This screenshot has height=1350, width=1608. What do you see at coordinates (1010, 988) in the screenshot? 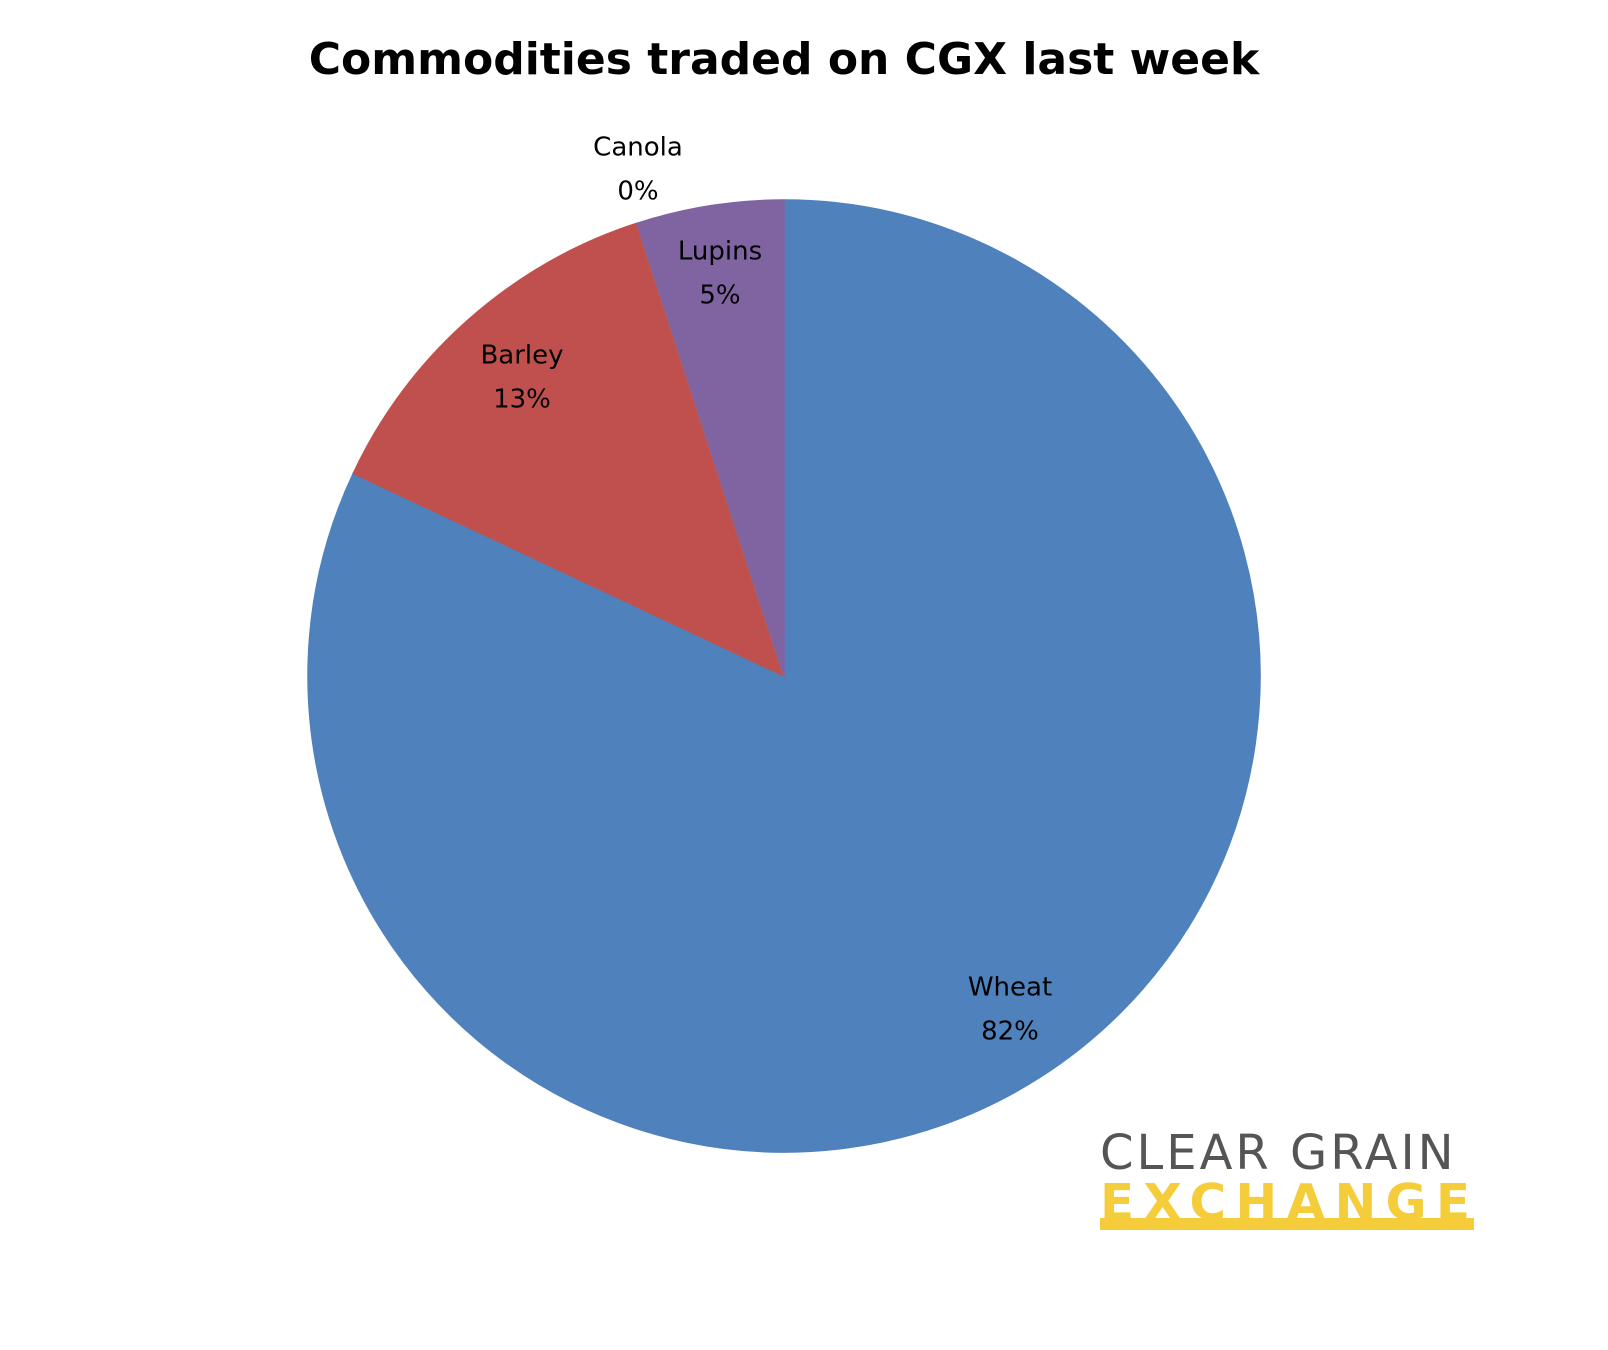
I see `slice-label: Wheat` at bounding box center [1010, 988].